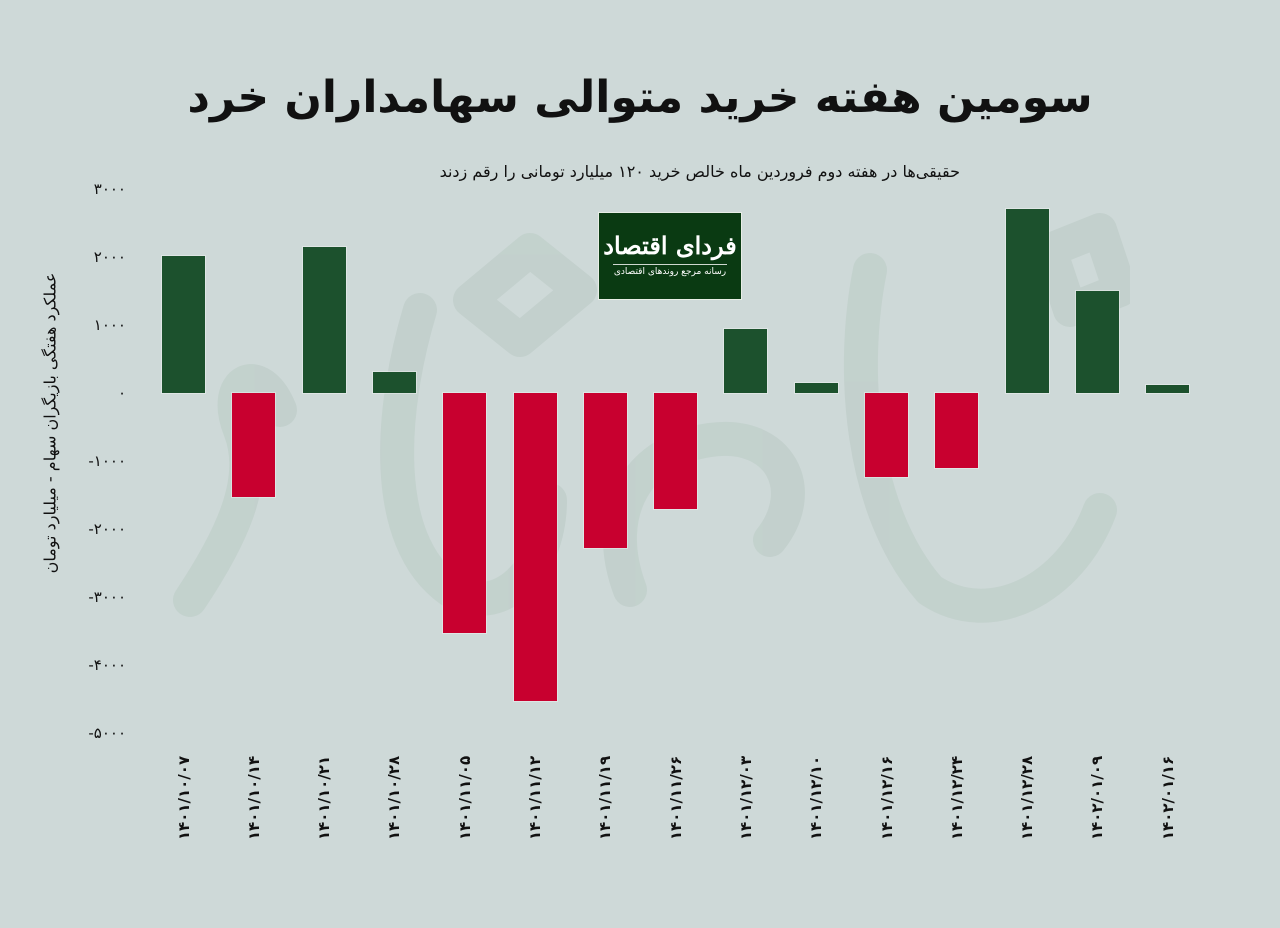  What do you see at coordinates (107, 665) in the screenshot?
I see `y-tick-label: -۴۰۰۰` at bounding box center [107, 665].